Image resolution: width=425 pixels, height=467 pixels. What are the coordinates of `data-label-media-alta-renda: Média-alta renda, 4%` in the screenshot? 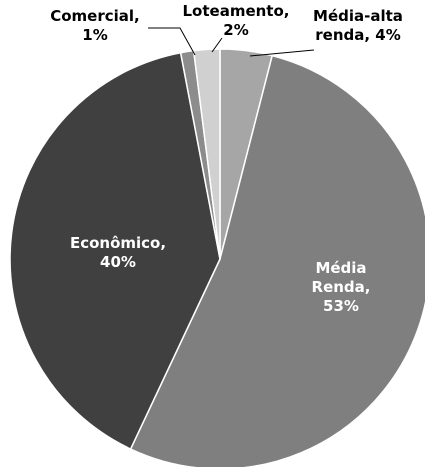 It's located at (358, 25).